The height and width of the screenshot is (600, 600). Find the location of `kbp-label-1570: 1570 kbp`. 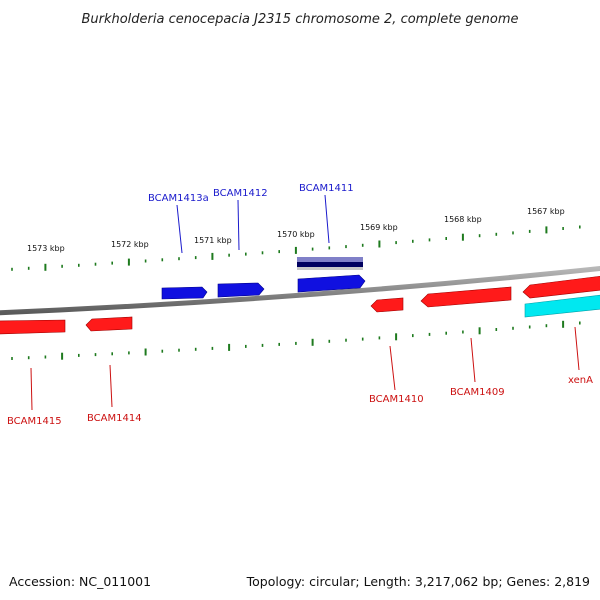

kbp-label-1570: 1570 kbp is located at coordinates (296, 234).